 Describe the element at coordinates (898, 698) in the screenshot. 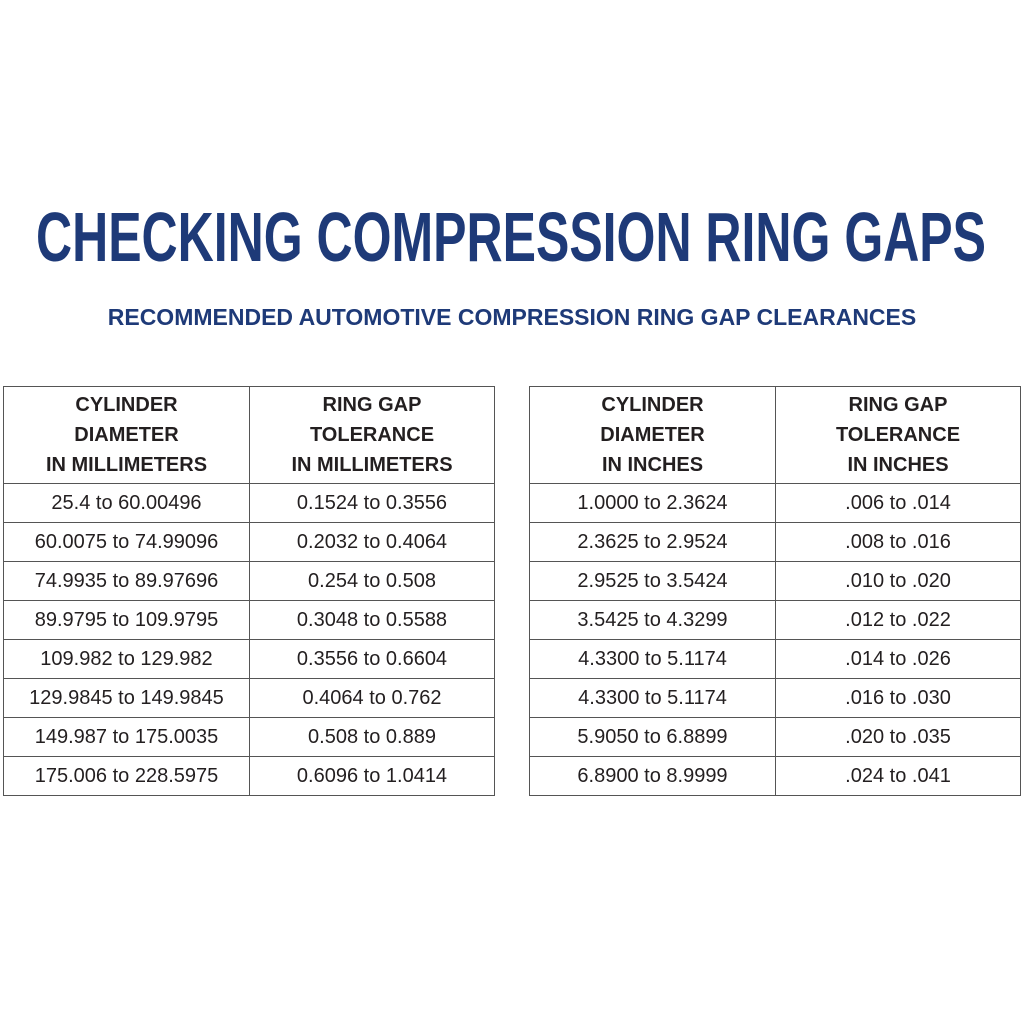

I see `ring-gap-cell: .016 to .030` at that location.